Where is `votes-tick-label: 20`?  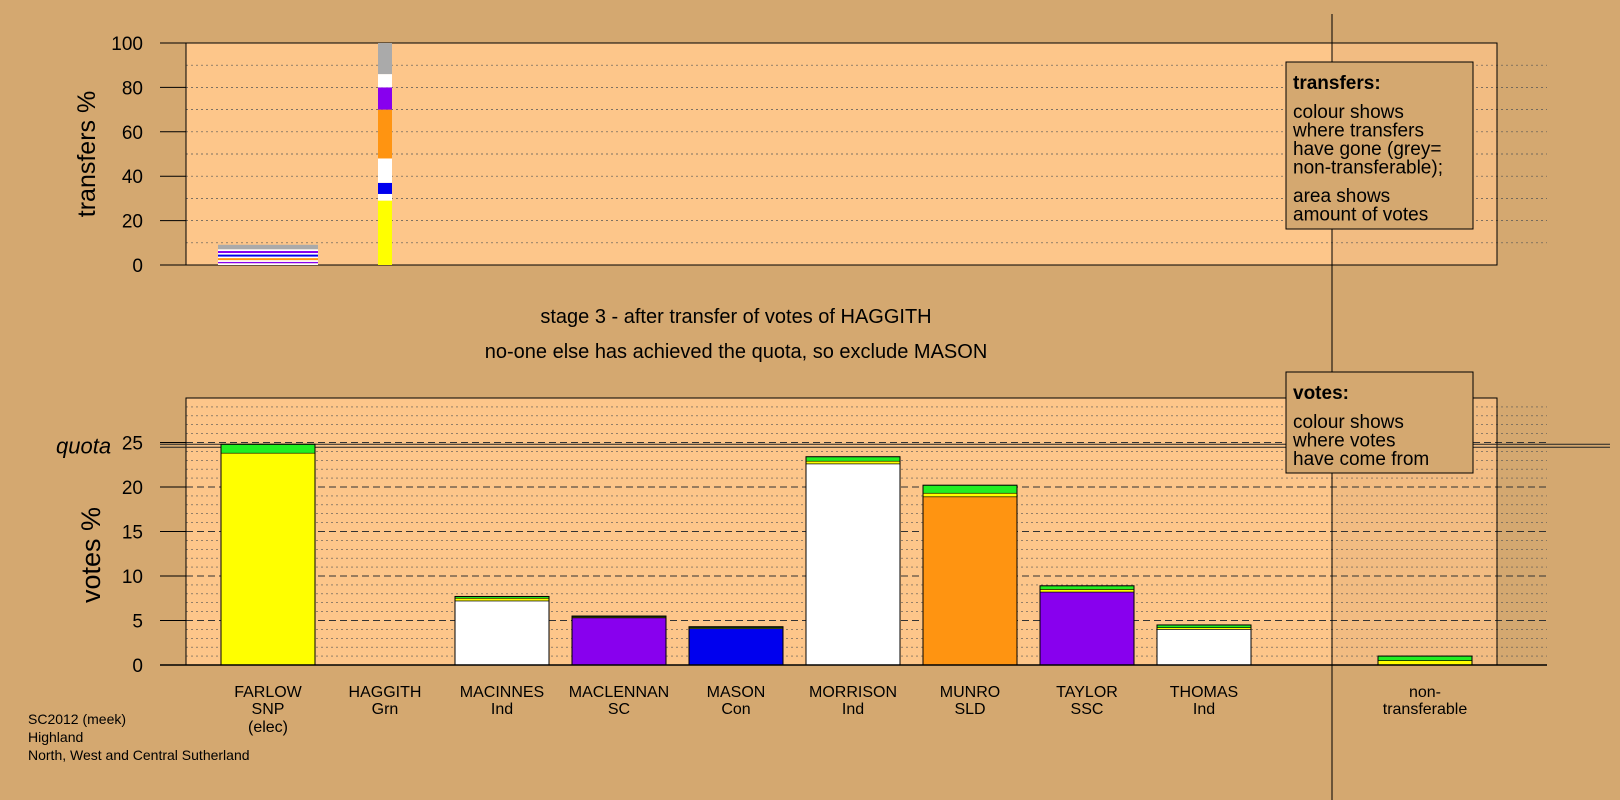 votes-tick-label: 20 is located at coordinates (132, 488).